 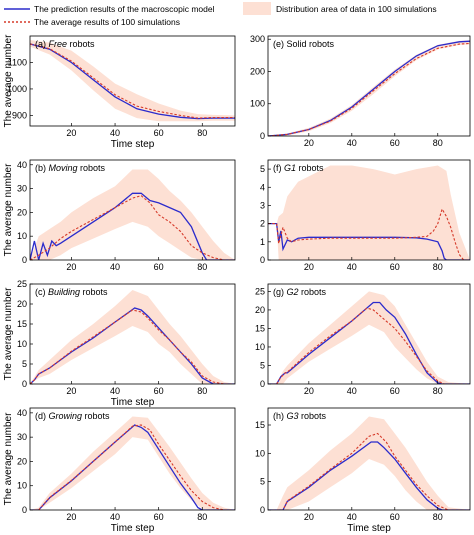 What do you see at coordinates (22, 165) in the screenshot?
I see `y-tick-label: 40` at bounding box center [22, 165].